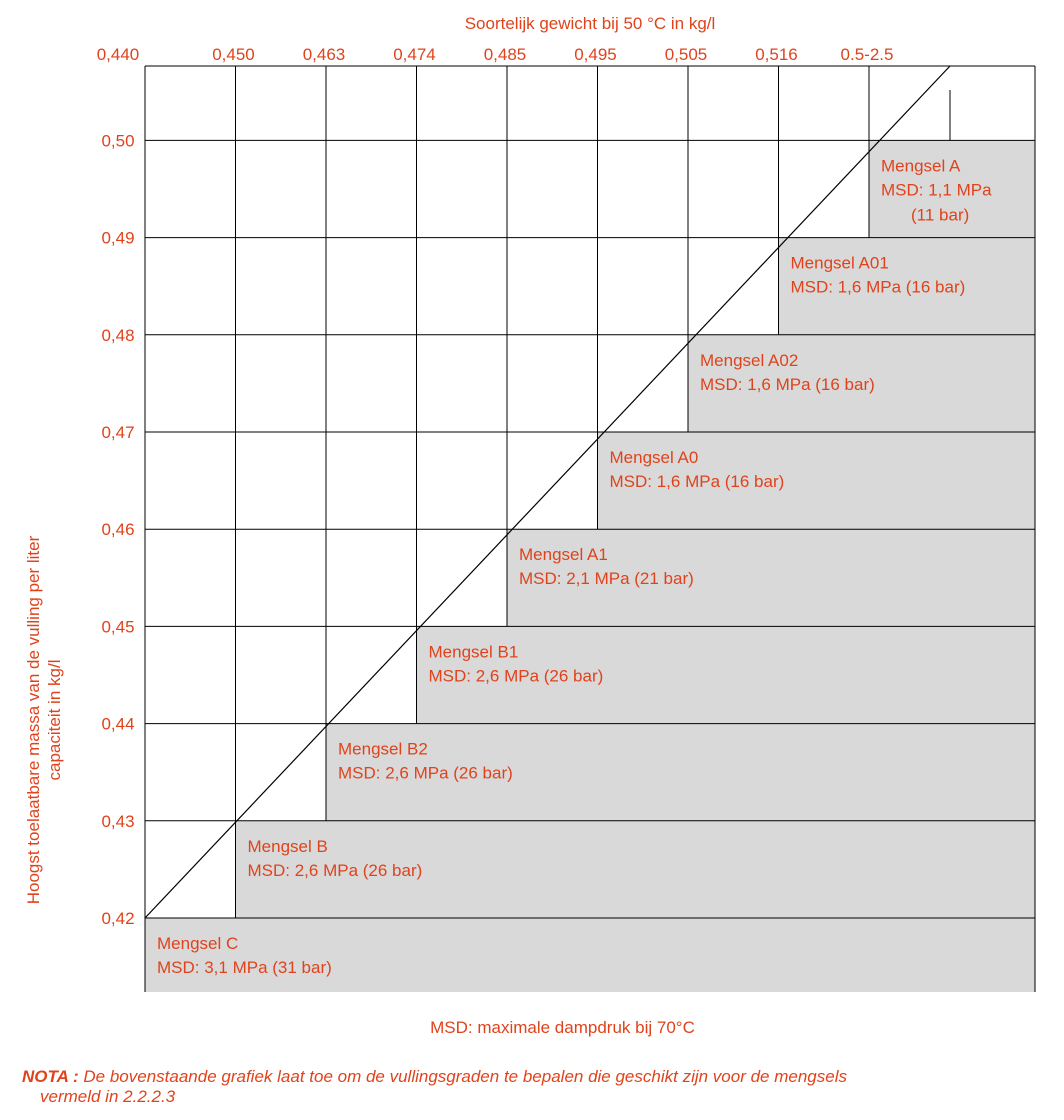  What do you see at coordinates (474, 651) in the screenshot?
I see `region-label: Mengsel B1` at bounding box center [474, 651].